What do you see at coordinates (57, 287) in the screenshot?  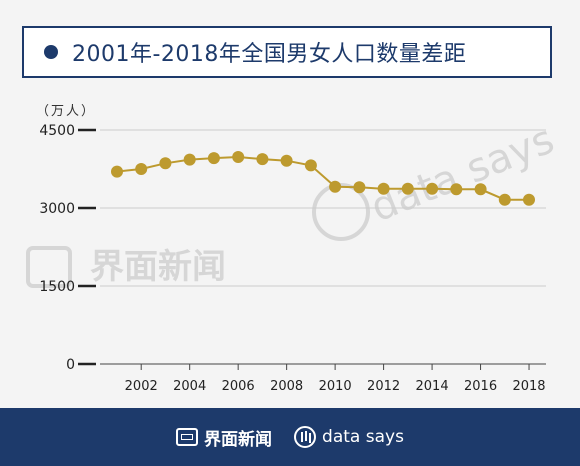 I see `y-tick-label: 1500` at bounding box center [57, 287].